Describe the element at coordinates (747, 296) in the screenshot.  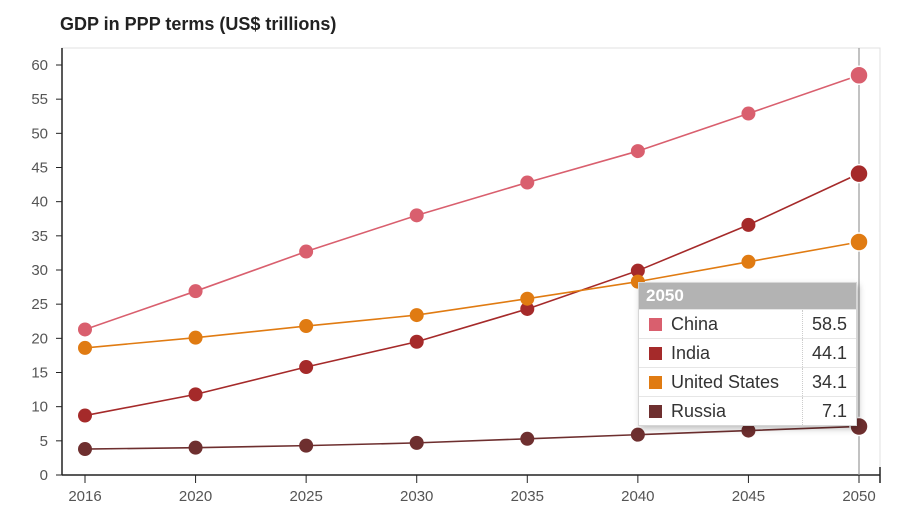
I see `tooltip-header: 2050` at that location.